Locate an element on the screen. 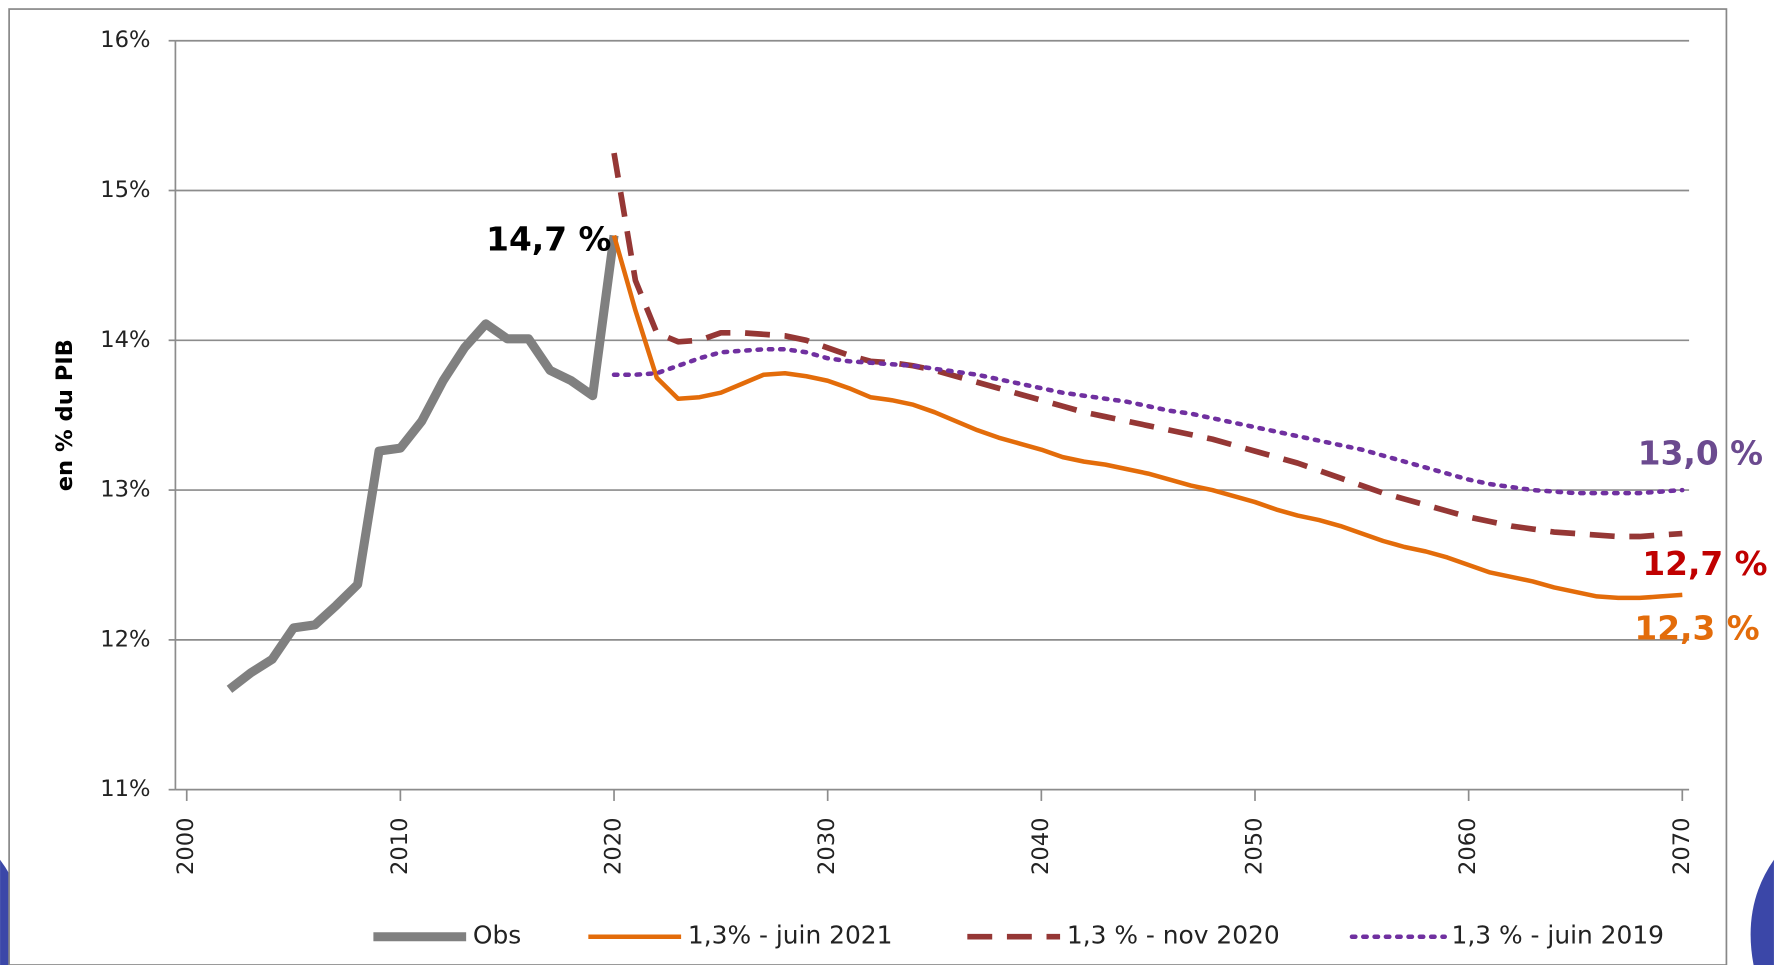 This screenshot has height=965, width=1774. x-tick-label: 2010 is located at coordinates (400, 846).